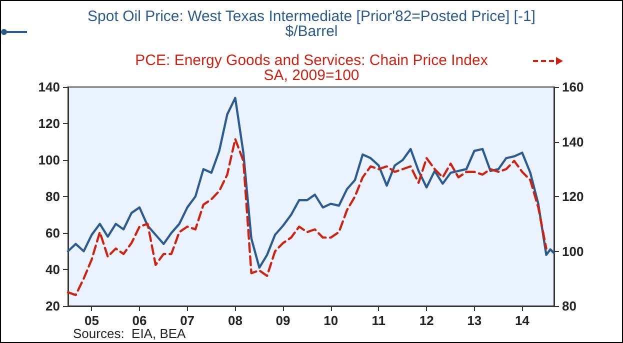 The width and height of the screenshot is (623, 343). What do you see at coordinates (573, 142) in the screenshot?
I see `y2-tick-label: 140` at bounding box center [573, 142].